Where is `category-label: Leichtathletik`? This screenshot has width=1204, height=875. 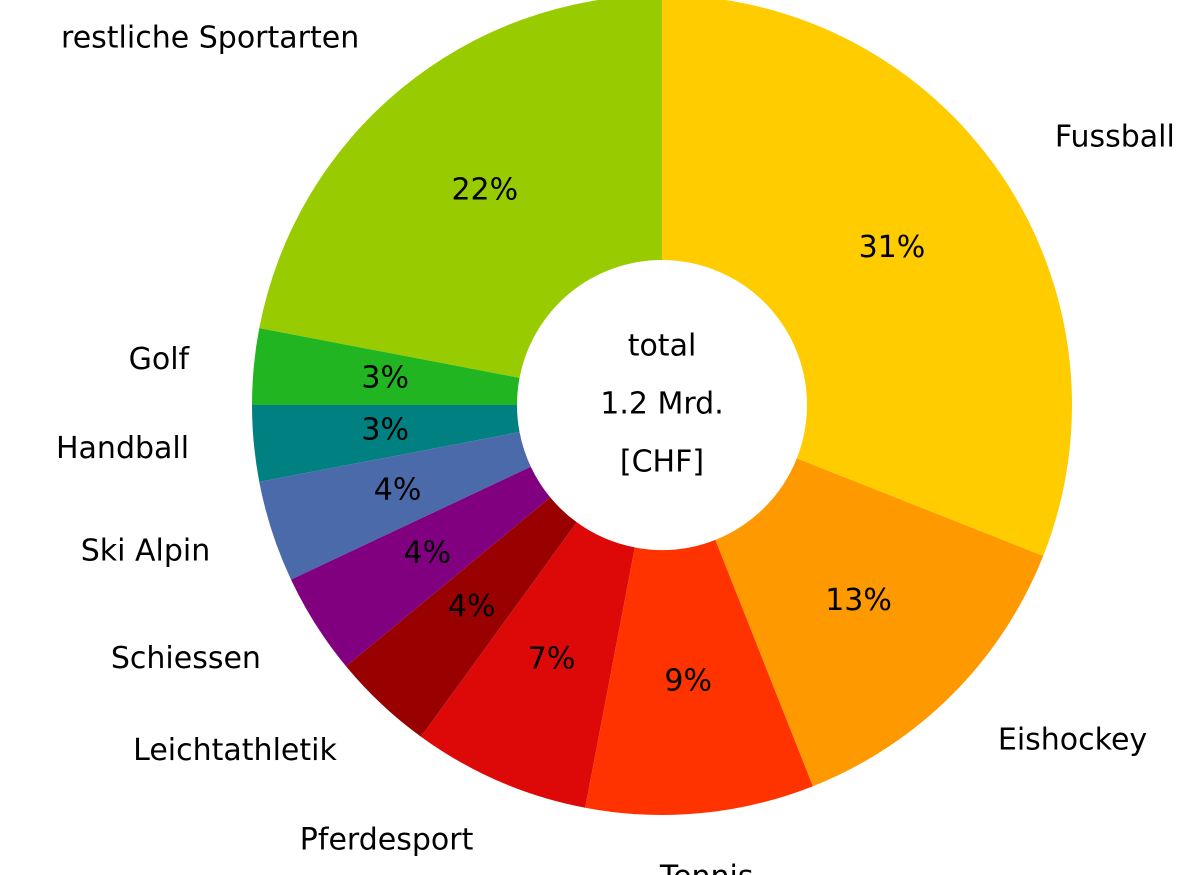
category-label: Leichtathletik is located at coordinates (235, 750).